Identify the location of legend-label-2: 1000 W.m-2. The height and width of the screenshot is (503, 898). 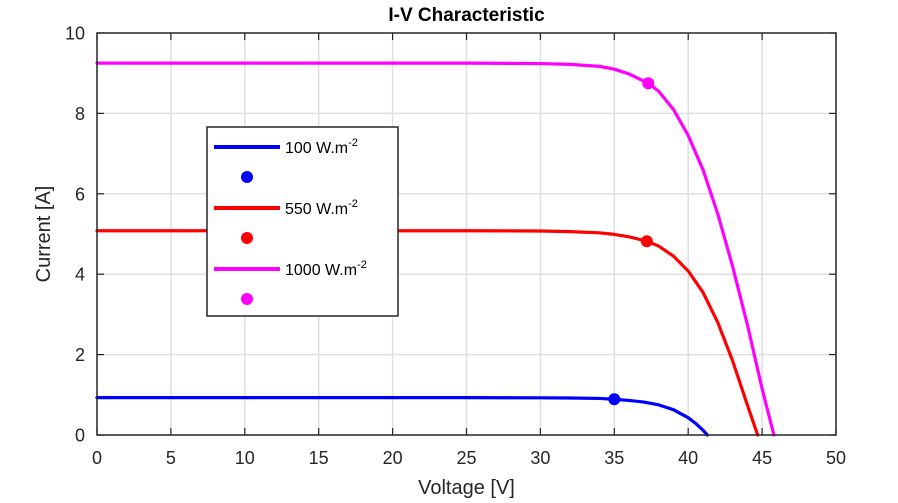
(326, 269).